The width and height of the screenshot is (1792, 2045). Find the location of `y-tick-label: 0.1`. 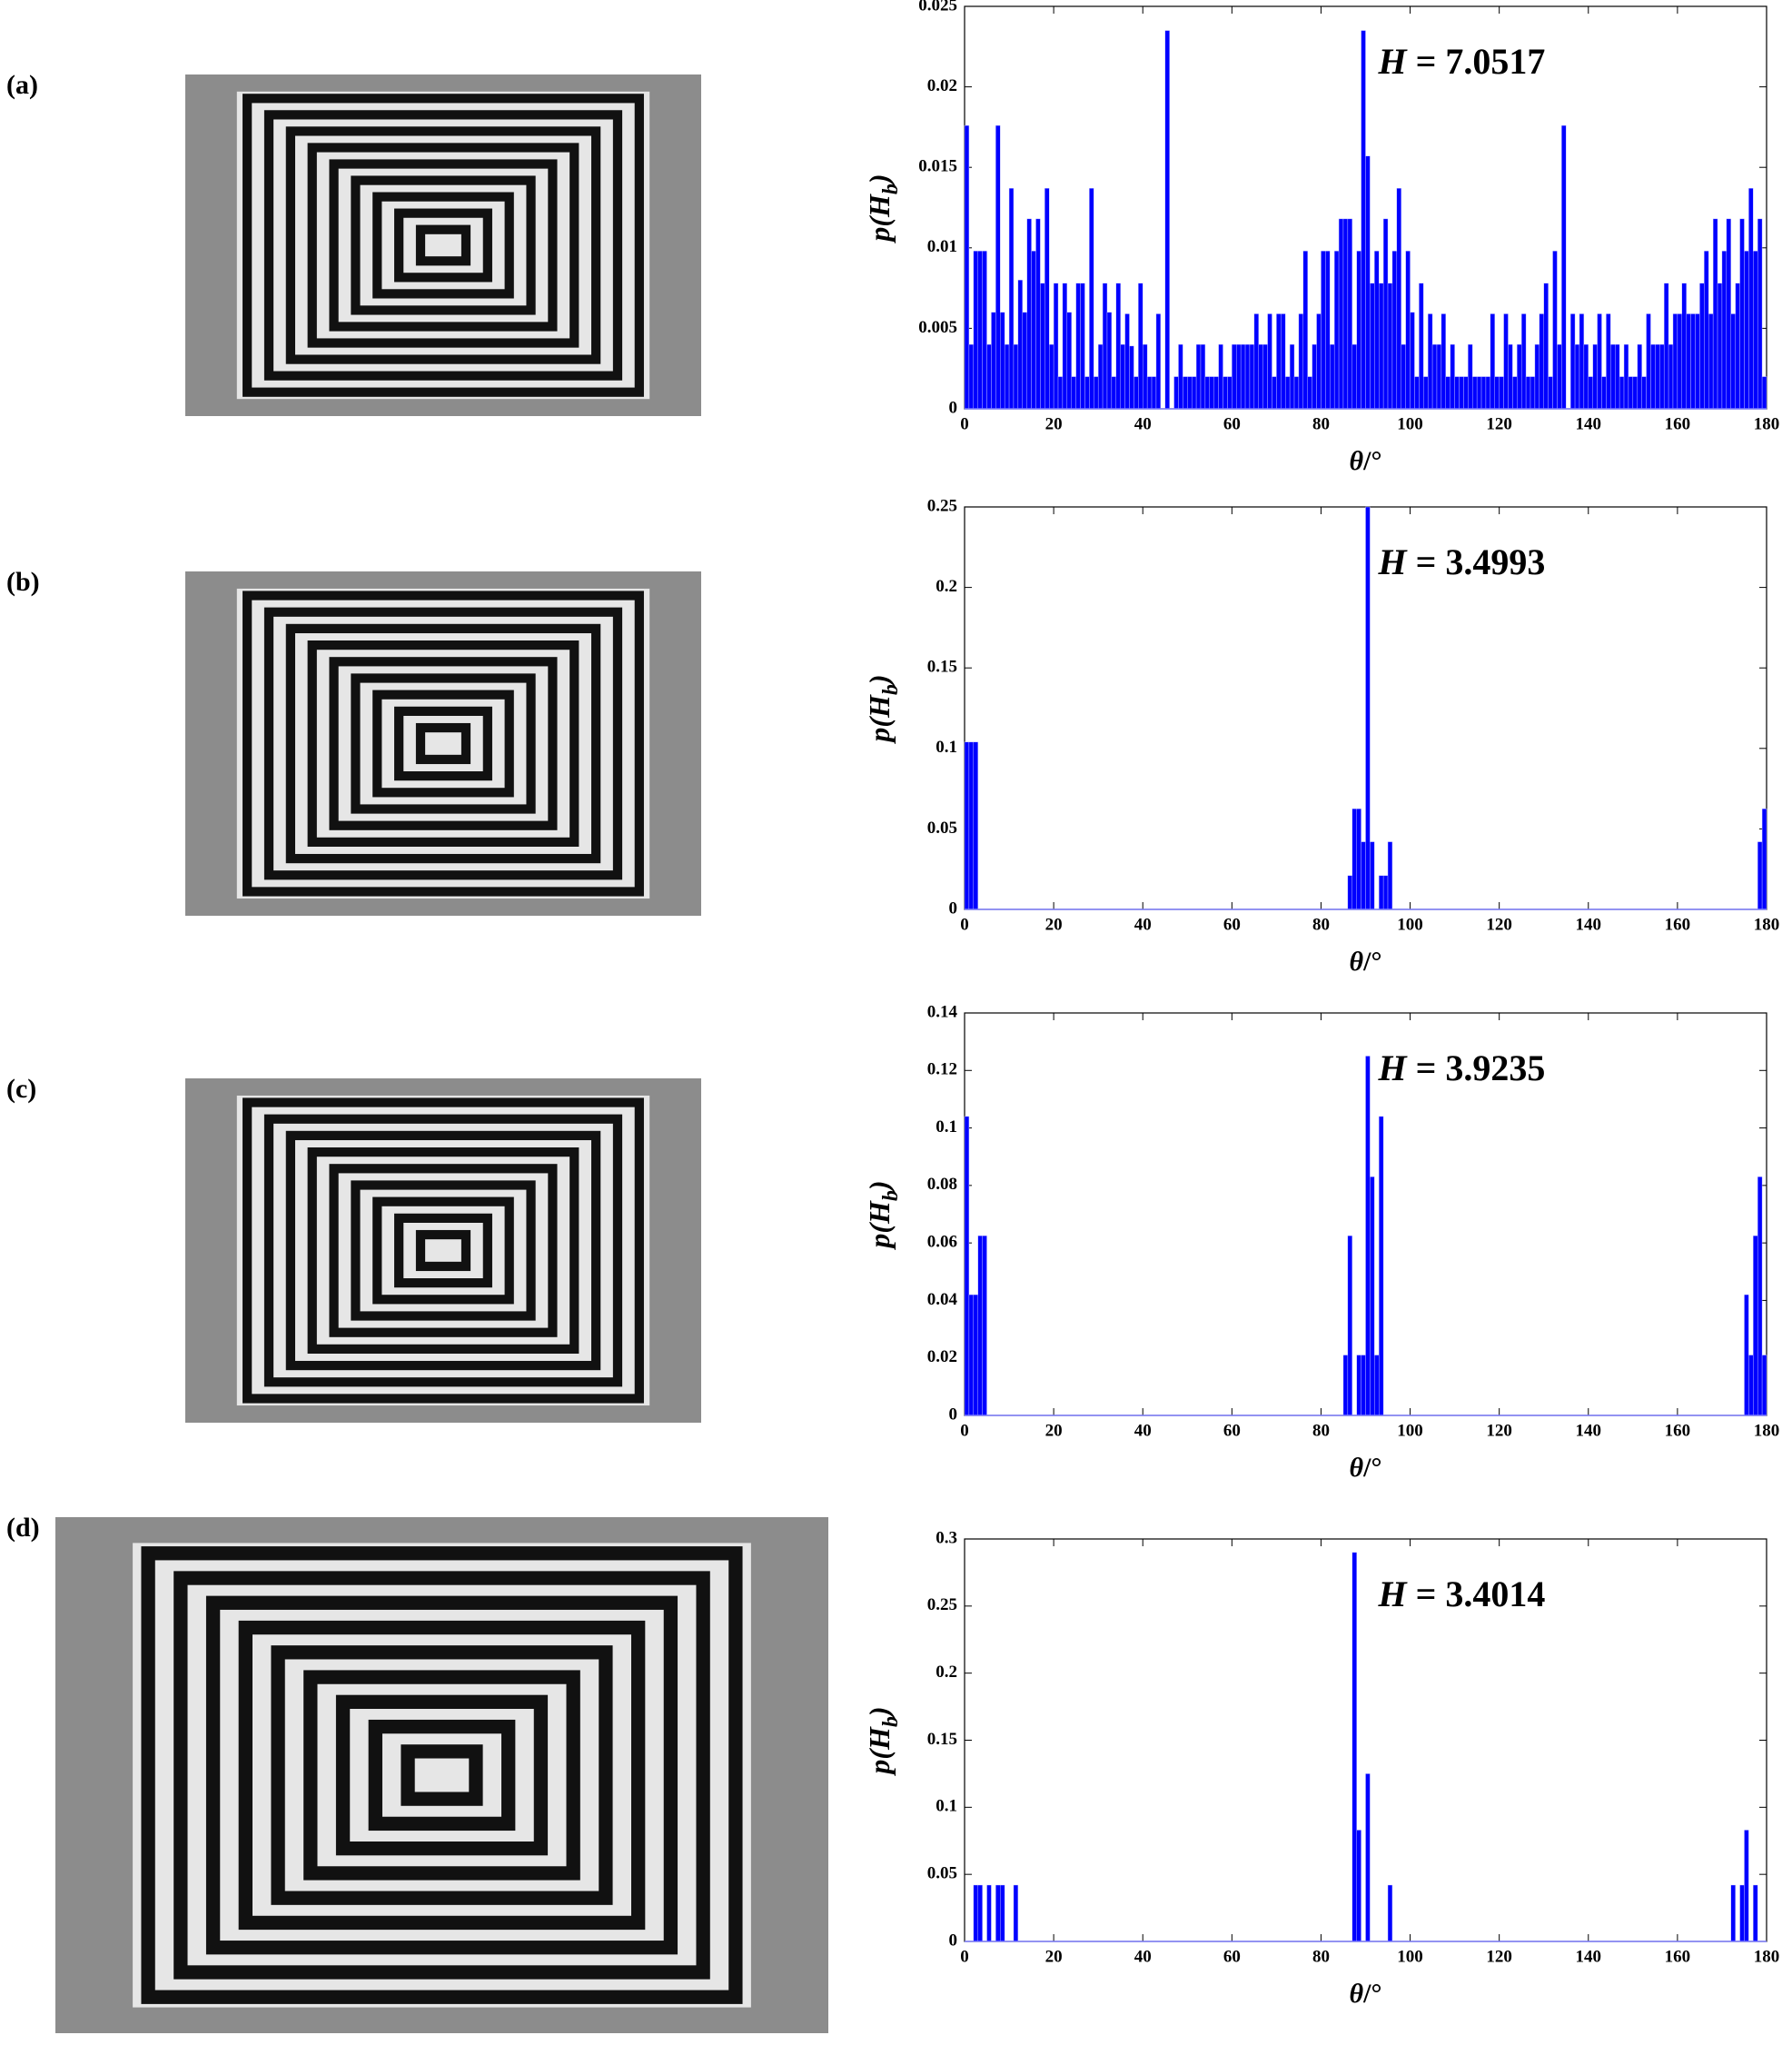

y-tick-label: 0.1 is located at coordinates (946, 747).